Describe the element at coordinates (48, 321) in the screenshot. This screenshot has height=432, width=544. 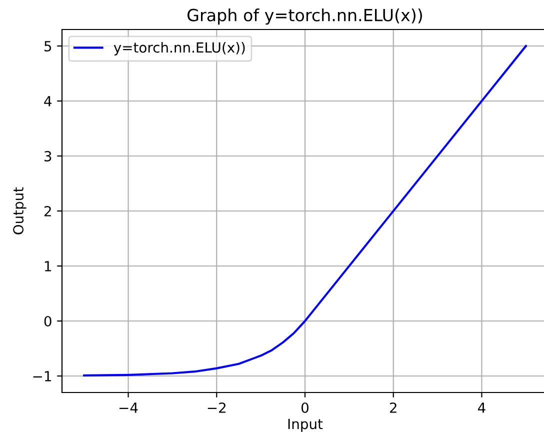
I see `y-tick-label: 0` at that location.